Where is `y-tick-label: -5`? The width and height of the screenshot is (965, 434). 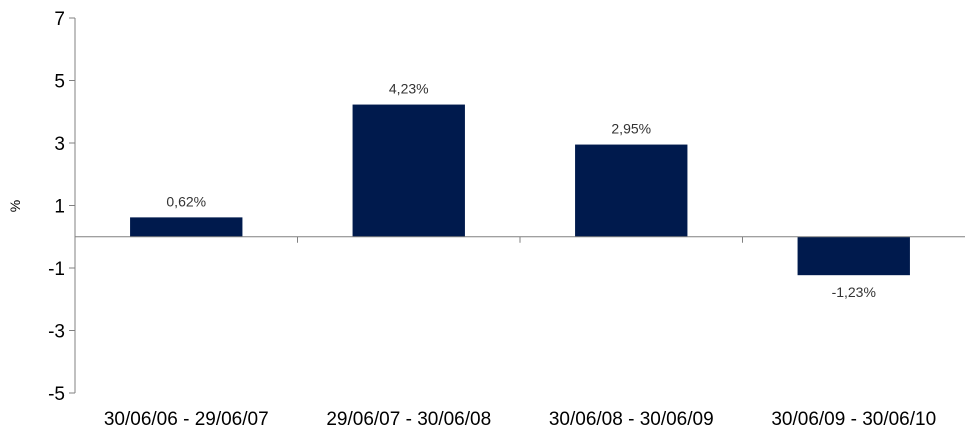
y-tick-label: -5 is located at coordinates (56, 394).